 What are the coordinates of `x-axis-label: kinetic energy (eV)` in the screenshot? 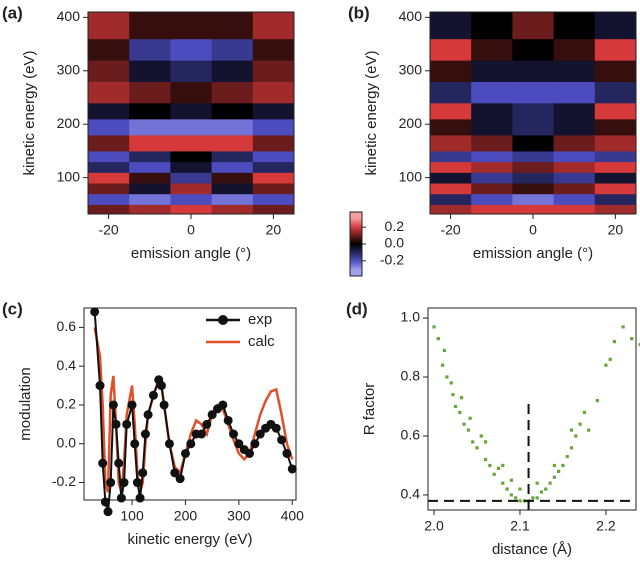 It's located at (189, 539).